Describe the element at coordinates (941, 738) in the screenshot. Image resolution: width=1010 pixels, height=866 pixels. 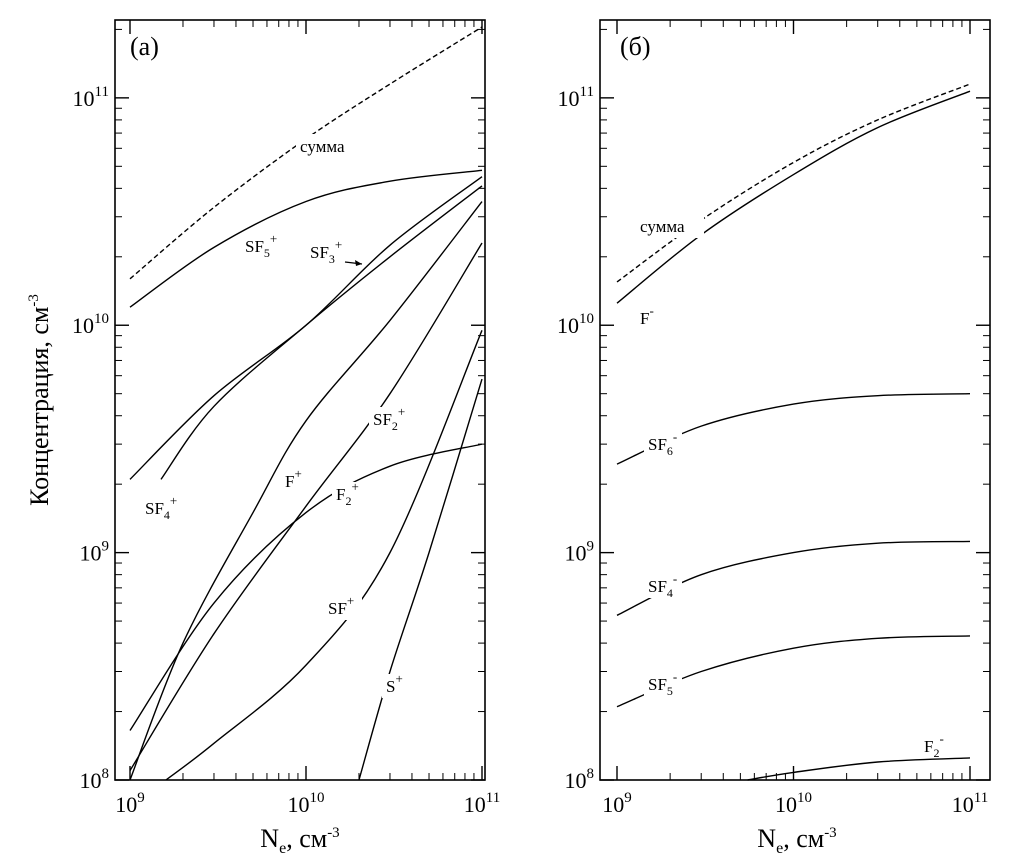
I see `series-label-F2--sup: -` at that location.